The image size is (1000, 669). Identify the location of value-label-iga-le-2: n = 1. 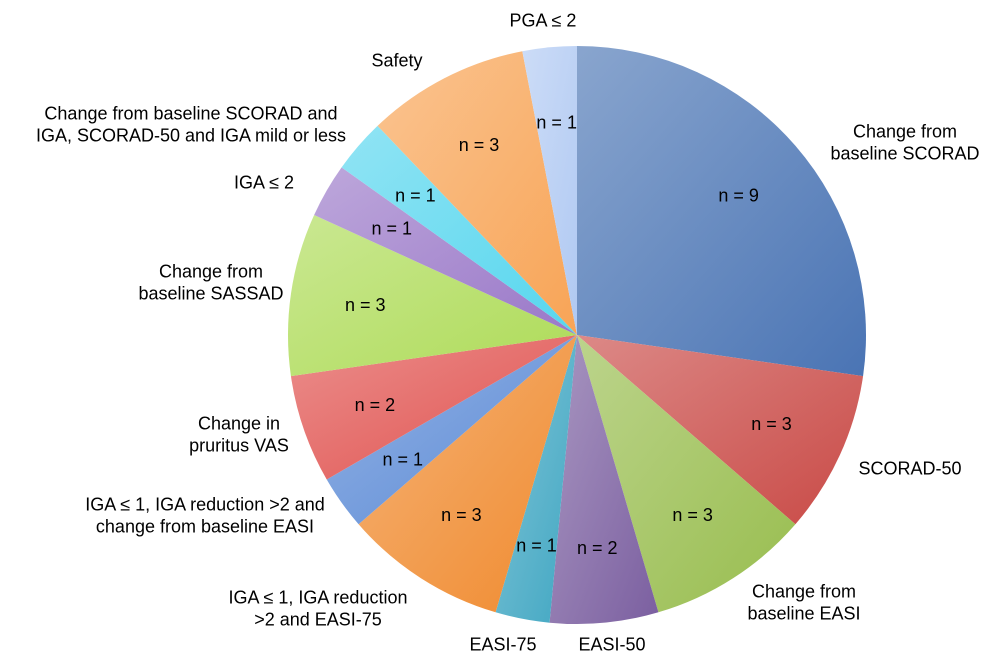
(392, 228).